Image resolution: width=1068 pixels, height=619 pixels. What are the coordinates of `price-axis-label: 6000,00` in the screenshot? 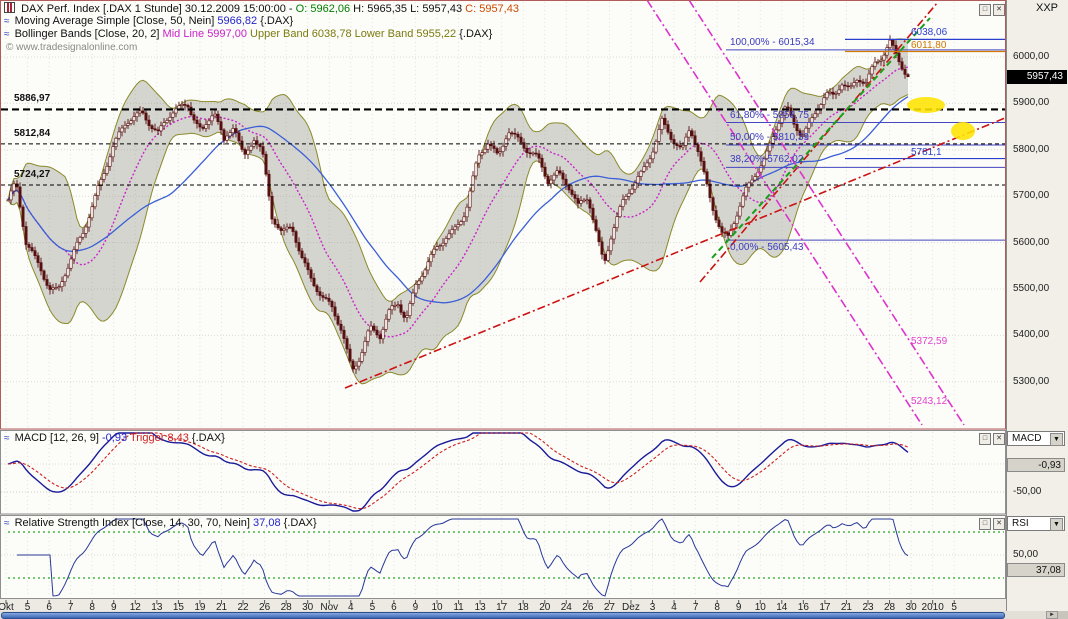 It's located at (1031, 56).